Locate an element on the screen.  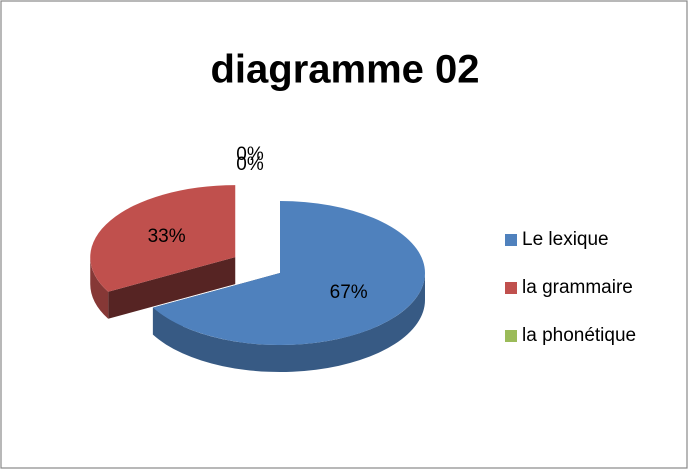
legend-label: Le lexique is located at coordinates (565, 239).